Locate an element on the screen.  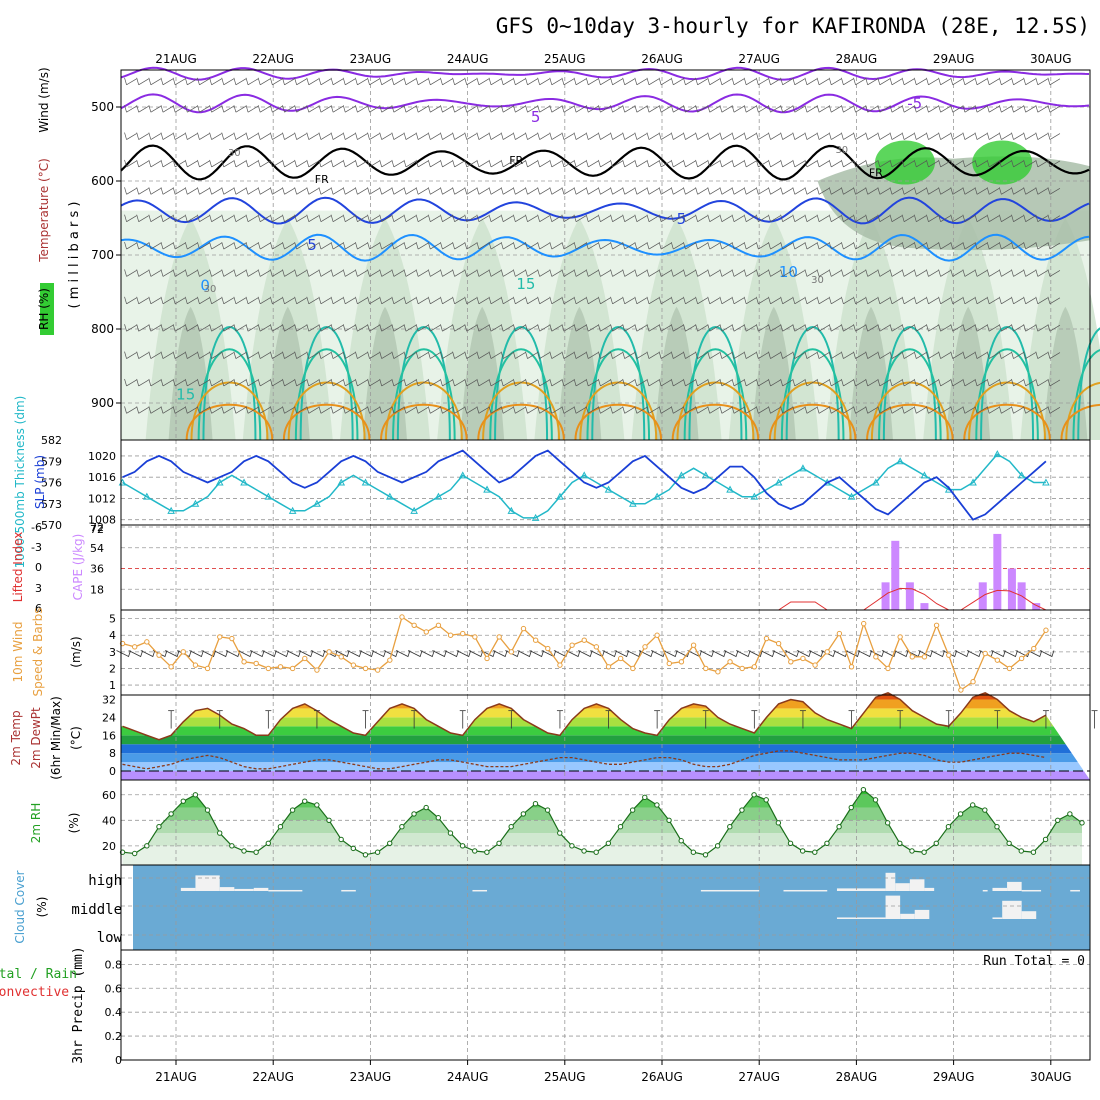
thickness-tick-label: 579 is located at coordinates (51, 461).